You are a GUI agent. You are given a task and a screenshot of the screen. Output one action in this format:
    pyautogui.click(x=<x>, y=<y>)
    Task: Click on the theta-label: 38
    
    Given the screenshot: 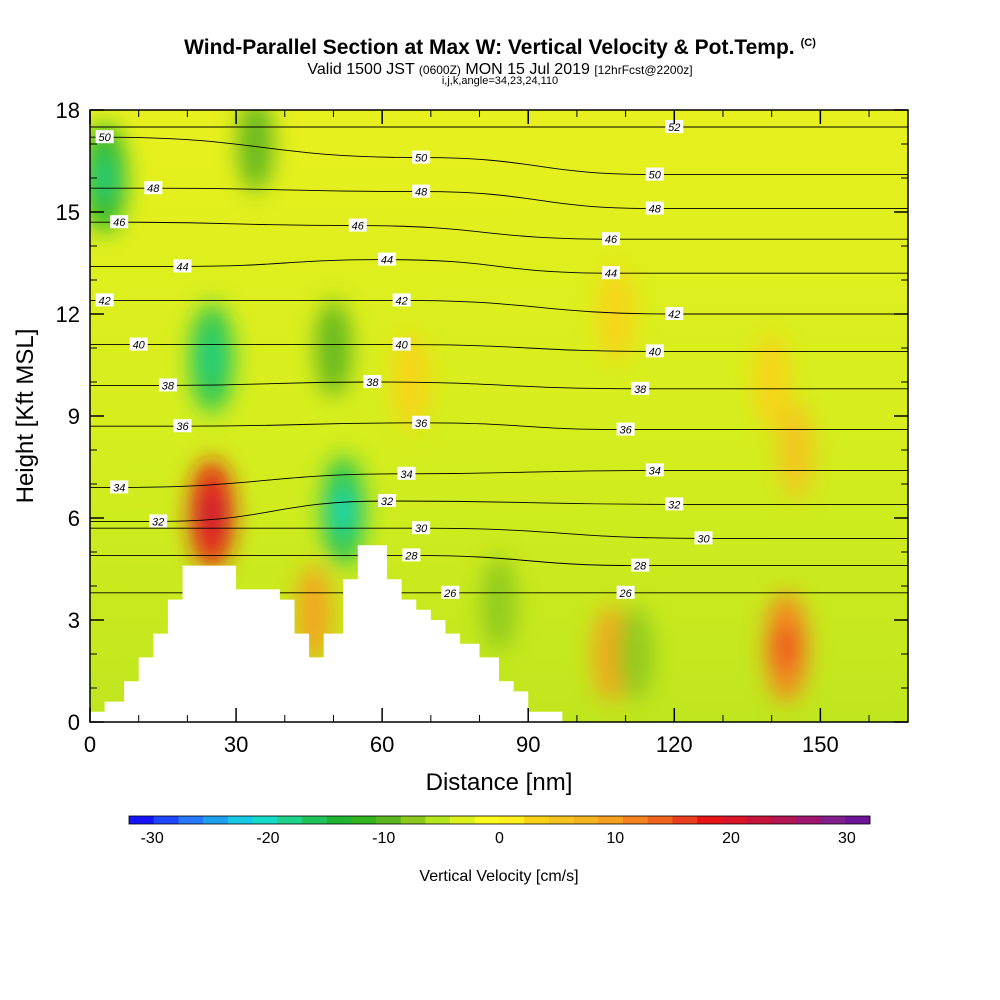 What is the action you would take?
    pyautogui.click(x=372, y=383)
    